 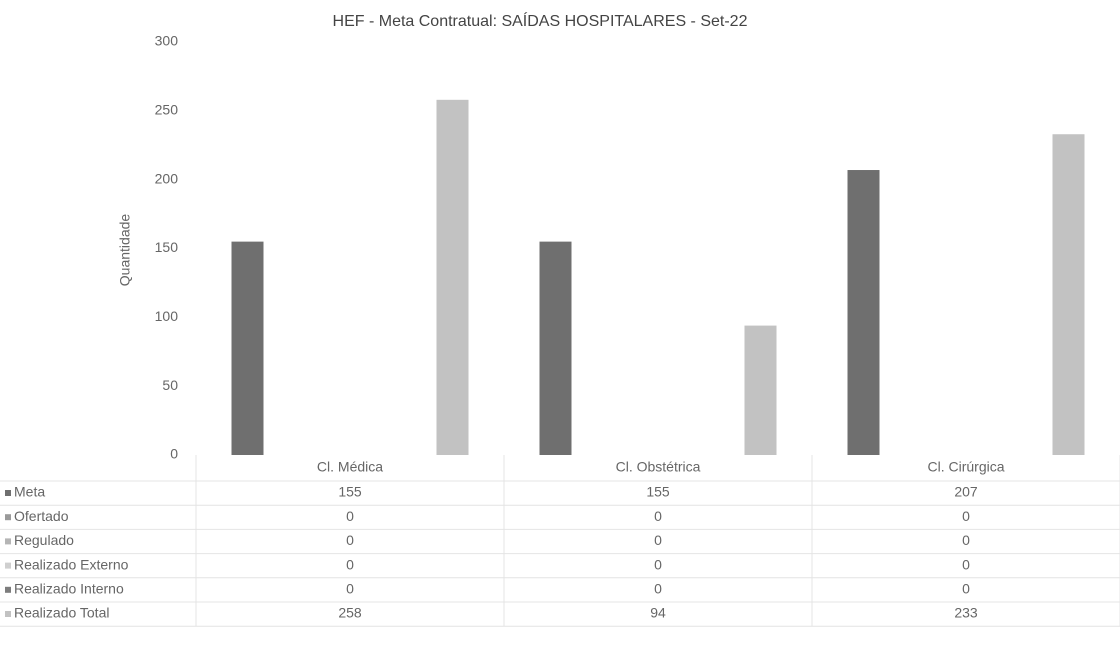 What do you see at coordinates (69, 589) in the screenshot?
I see `legend-label: Realizado Interno` at bounding box center [69, 589].